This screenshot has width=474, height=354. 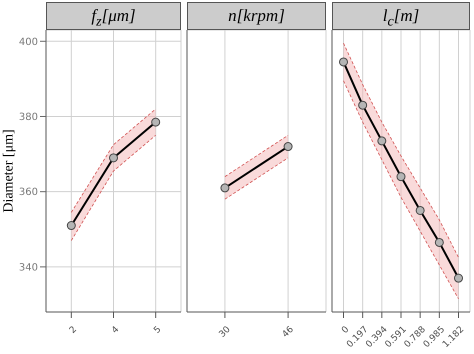 What do you see at coordinates (74, 330) in the screenshot?
I see `x-tick-label: 2` at bounding box center [74, 330].